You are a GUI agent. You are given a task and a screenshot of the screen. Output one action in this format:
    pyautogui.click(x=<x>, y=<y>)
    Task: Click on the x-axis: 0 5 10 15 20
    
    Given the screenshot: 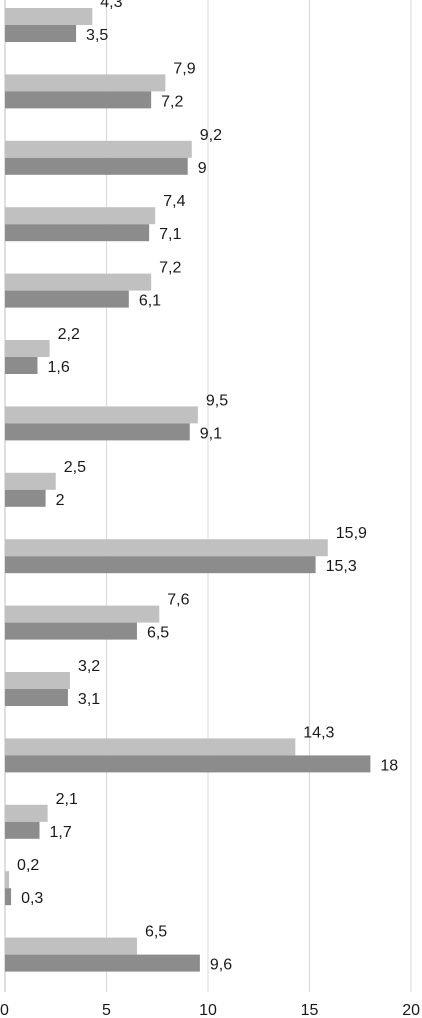 What is the action you would take?
    pyautogui.click(x=210, y=1010)
    